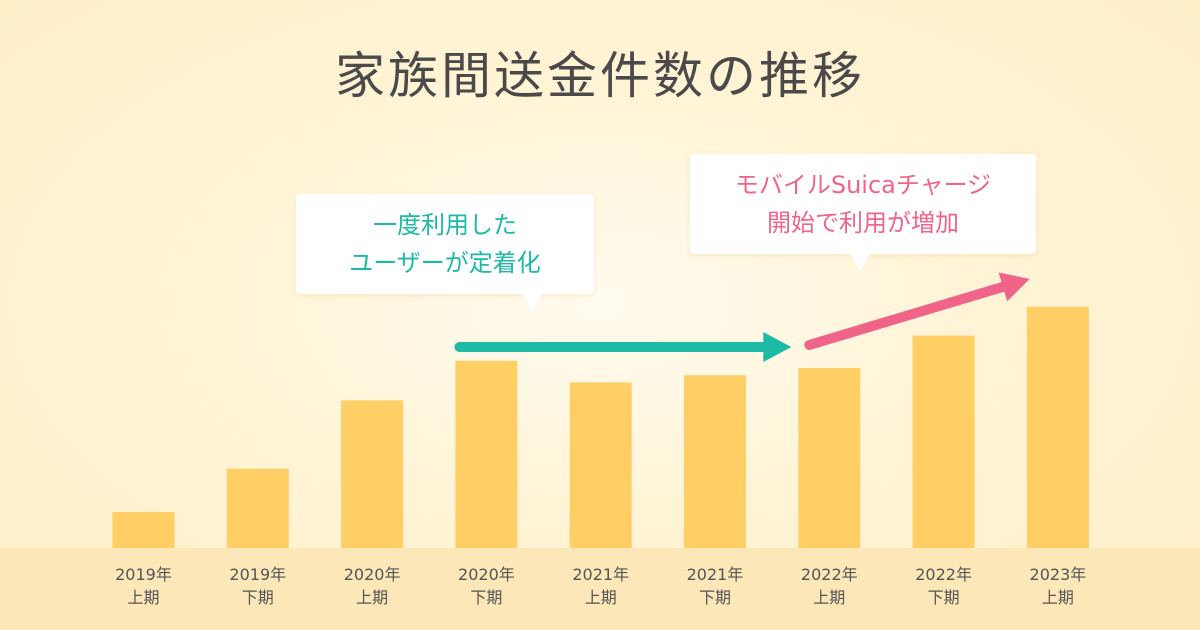 This screenshot has height=630, width=1200. I want to click on x-tick-label-7-1: 下期, so click(944, 597).